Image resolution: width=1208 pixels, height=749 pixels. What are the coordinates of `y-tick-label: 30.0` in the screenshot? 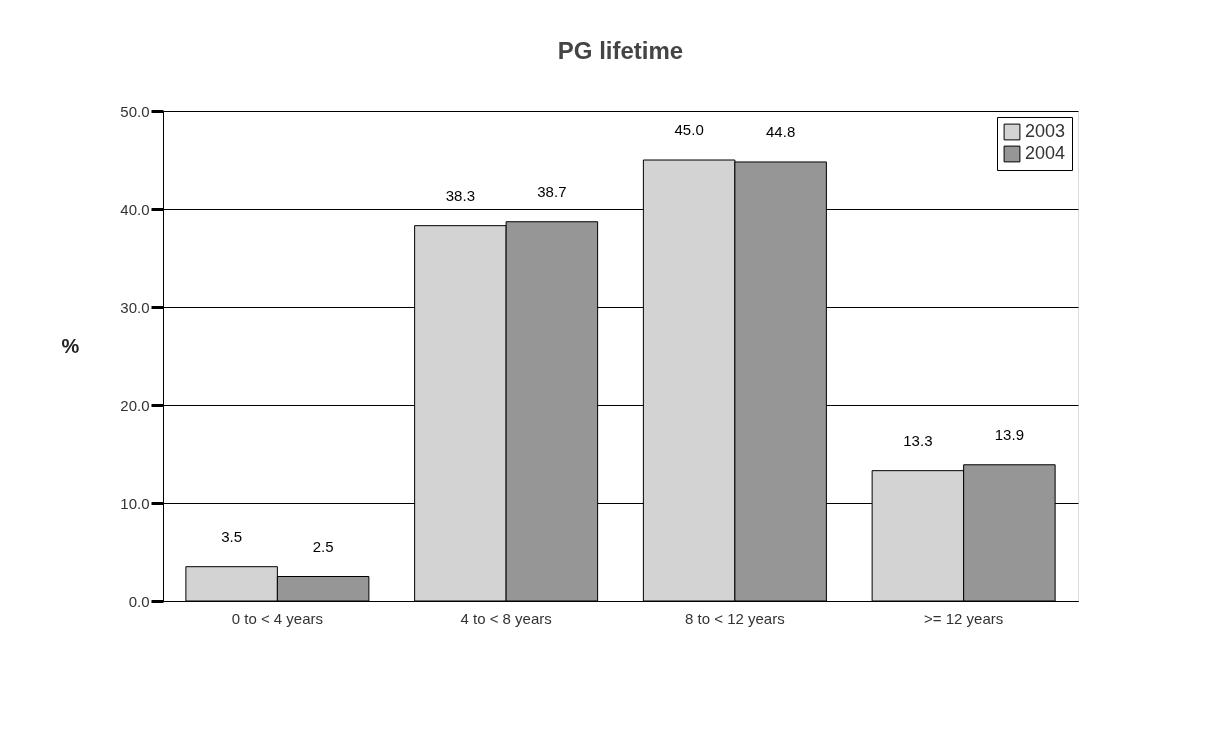 It's located at (135, 307).